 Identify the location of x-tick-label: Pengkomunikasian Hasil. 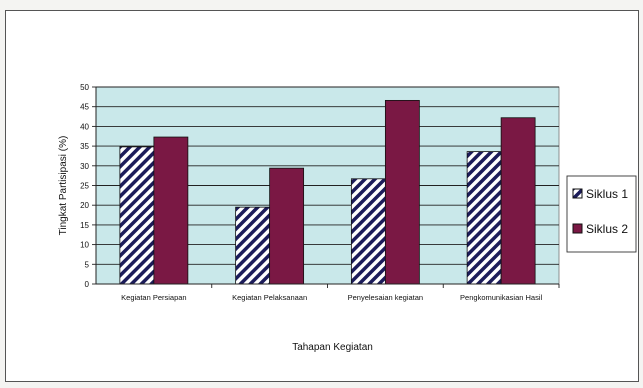
(501, 297).